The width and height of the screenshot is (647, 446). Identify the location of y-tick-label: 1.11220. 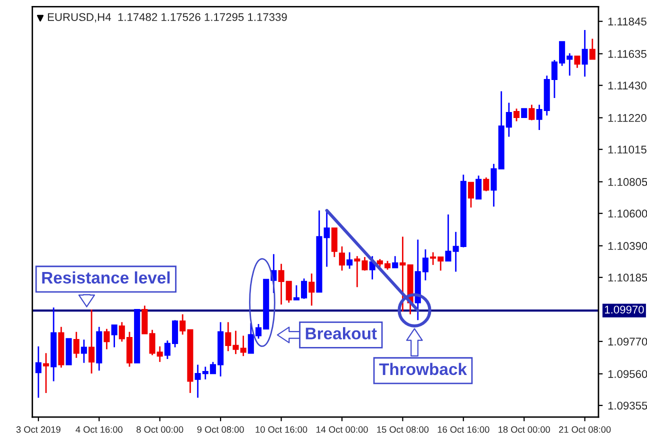
(627, 118).